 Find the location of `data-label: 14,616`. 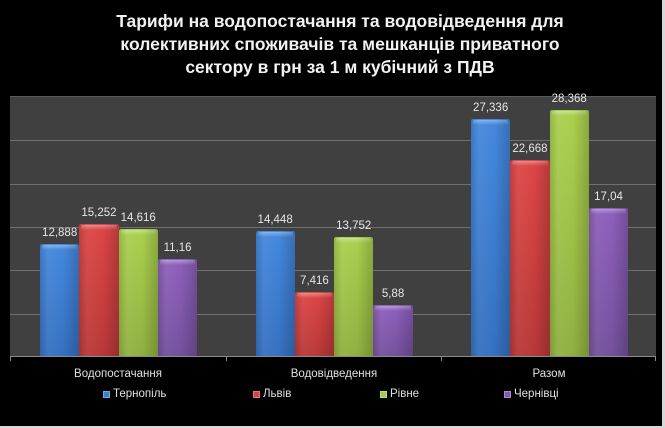

data-label: 14,616 is located at coordinates (138, 218).